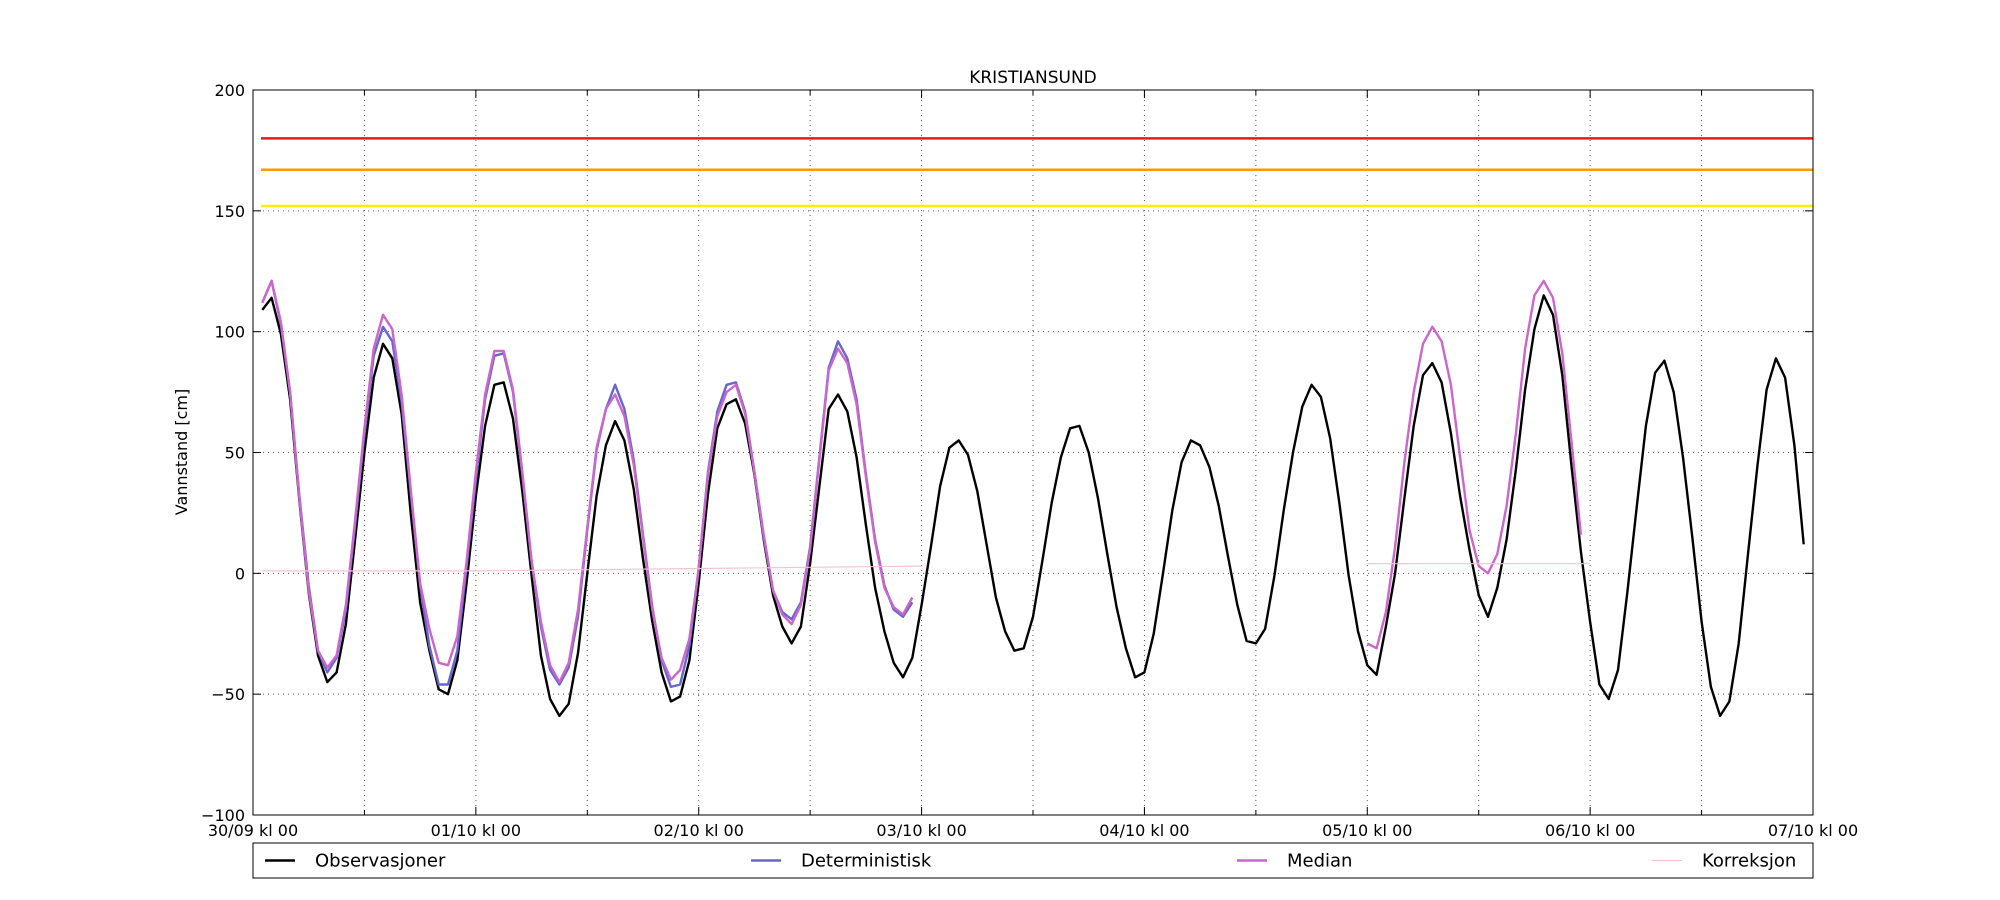 This screenshot has width=2000, height=900. What do you see at coordinates (1813, 830) in the screenshot?
I see `x-tick-label: 07/10 kl 00` at bounding box center [1813, 830].